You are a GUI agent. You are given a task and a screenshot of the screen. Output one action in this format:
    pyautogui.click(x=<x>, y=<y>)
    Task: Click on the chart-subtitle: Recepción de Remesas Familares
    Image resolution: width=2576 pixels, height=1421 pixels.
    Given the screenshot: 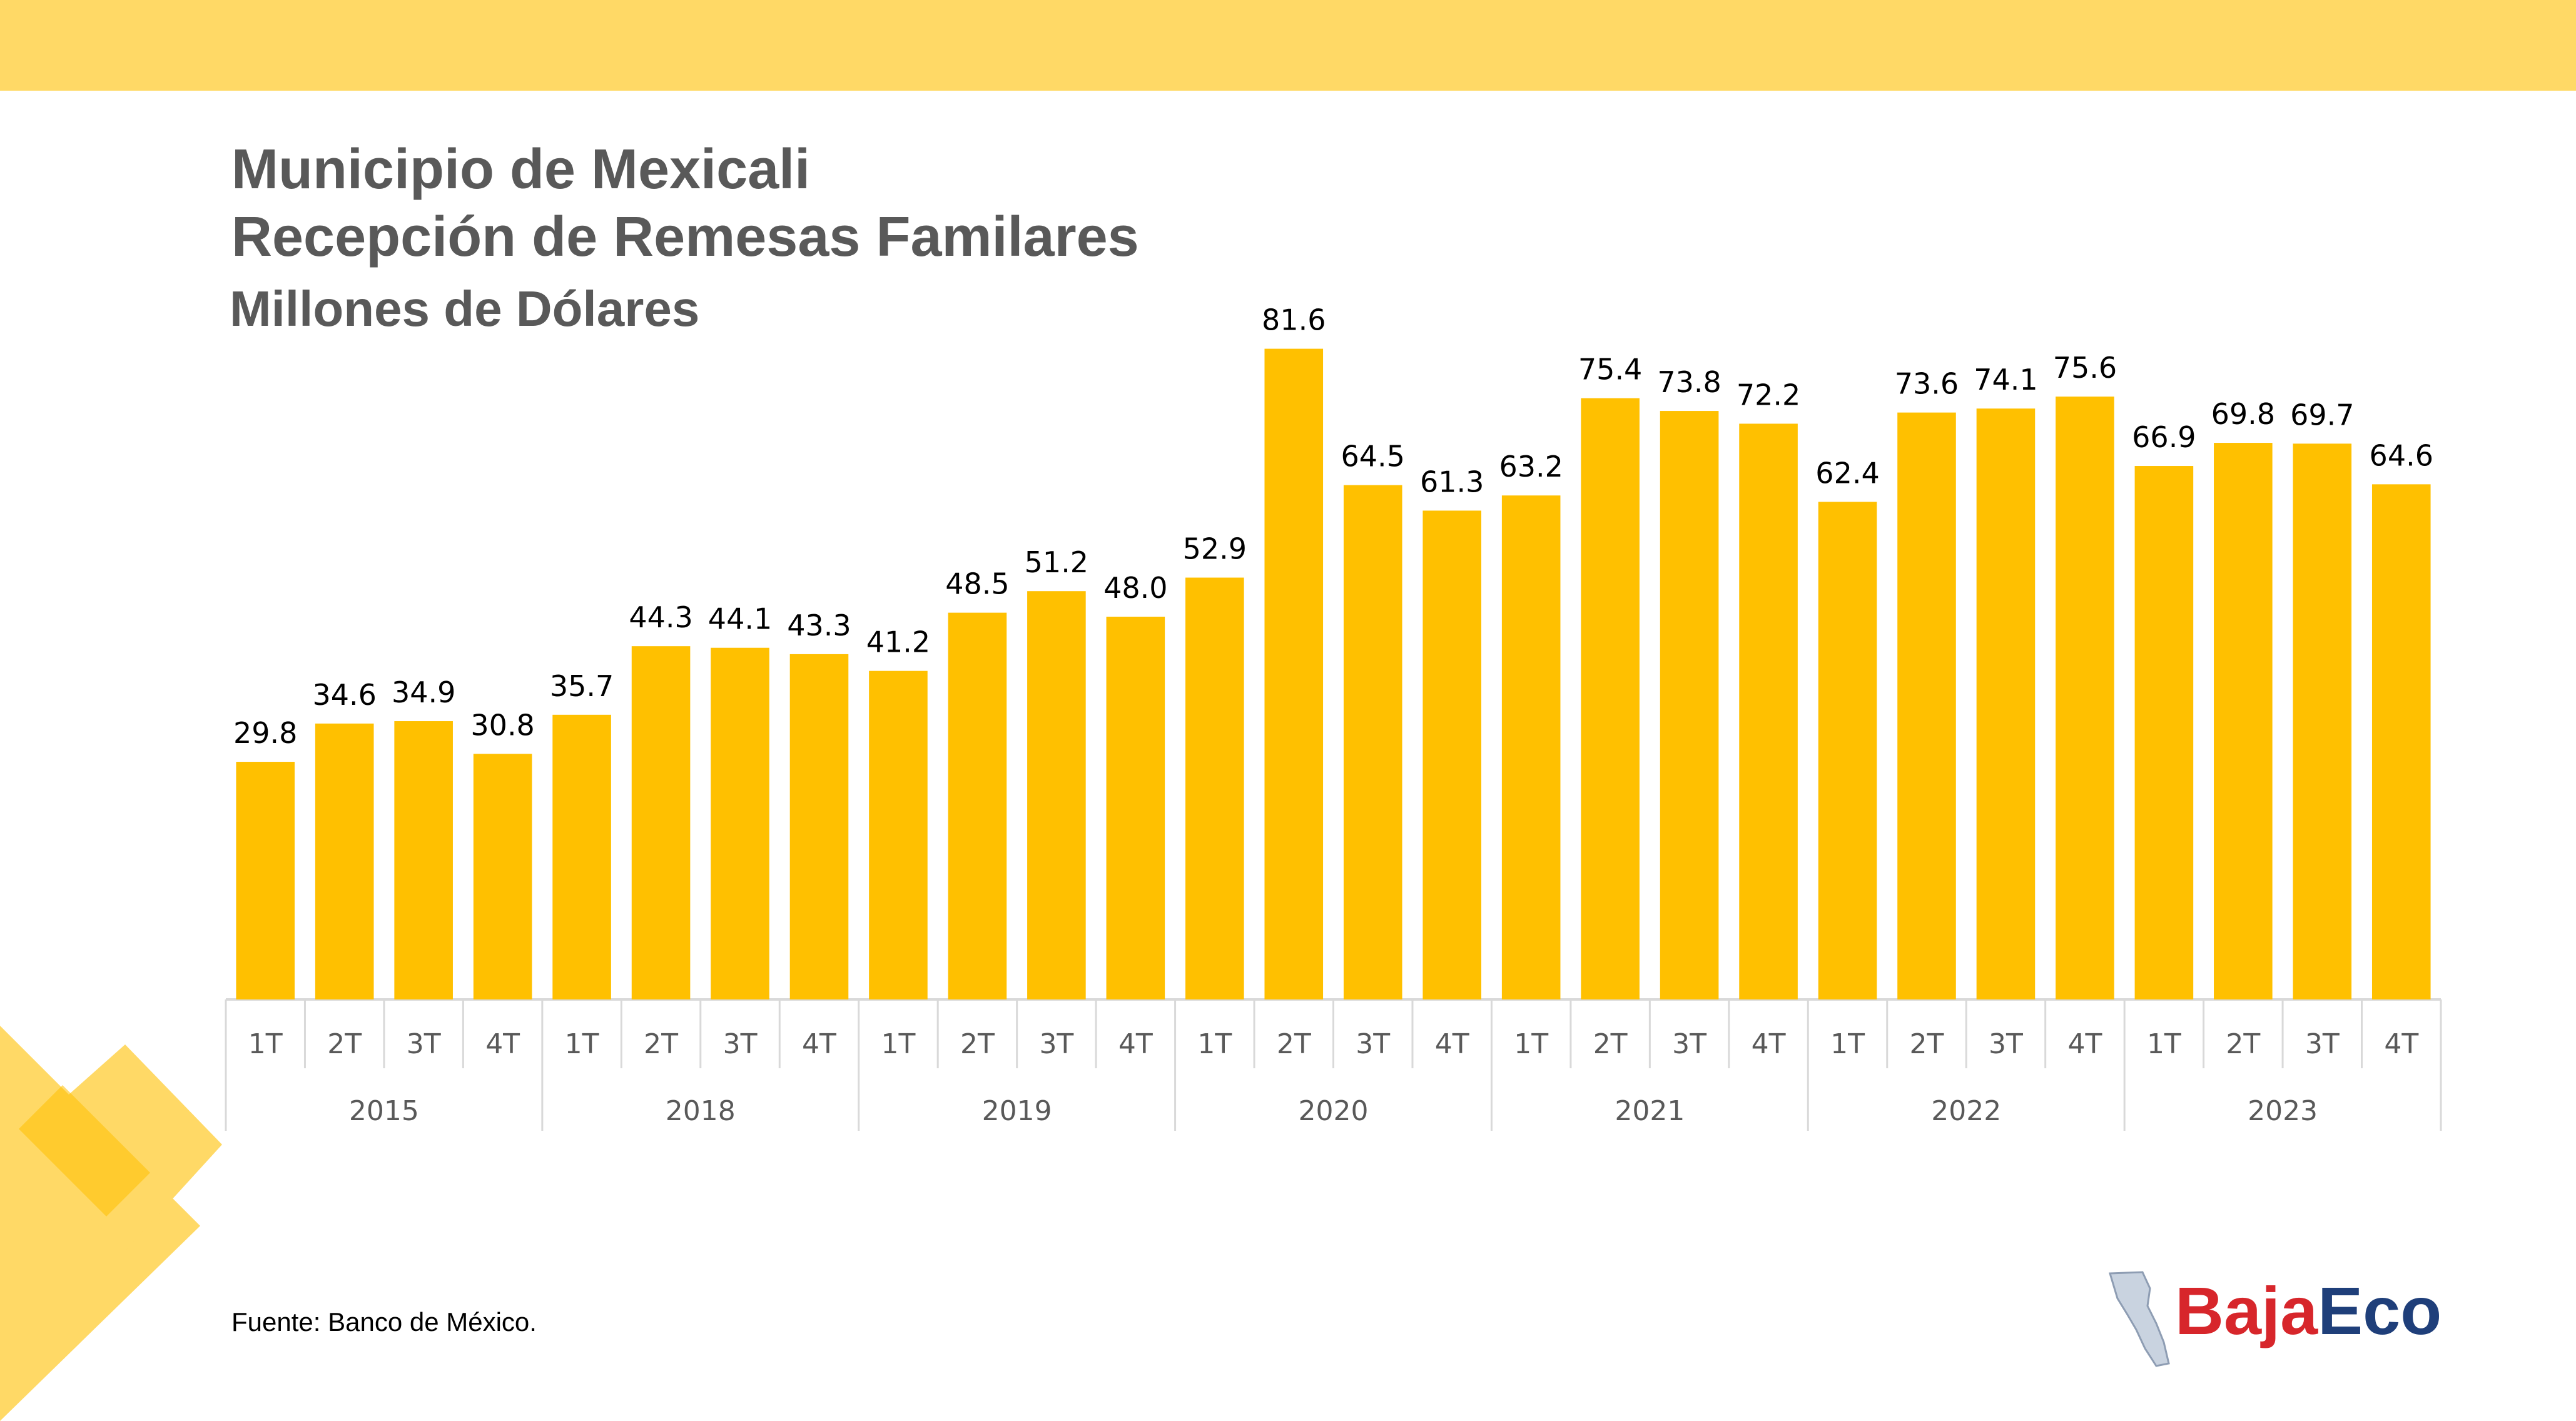 What is the action you would take?
    pyautogui.click(x=685, y=237)
    